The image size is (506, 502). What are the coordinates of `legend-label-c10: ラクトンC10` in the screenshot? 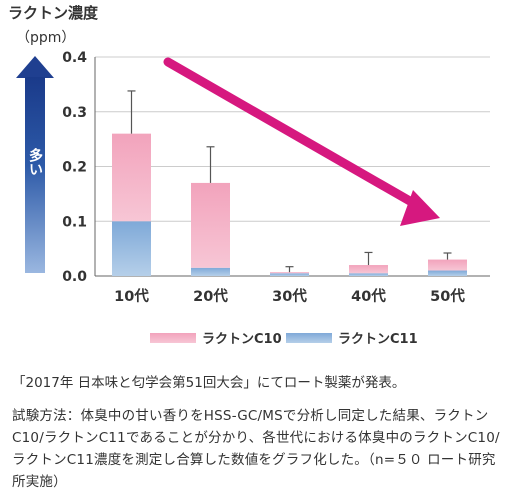 It's located at (242, 339).